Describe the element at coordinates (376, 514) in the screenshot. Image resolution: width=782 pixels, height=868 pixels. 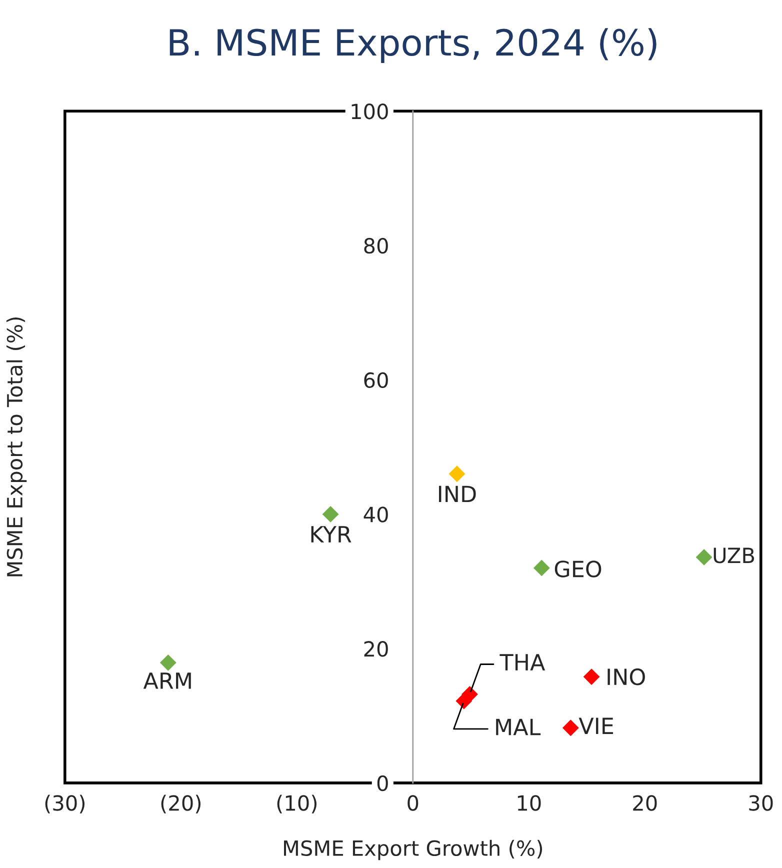
I see `y-tick-label: 40` at that location.